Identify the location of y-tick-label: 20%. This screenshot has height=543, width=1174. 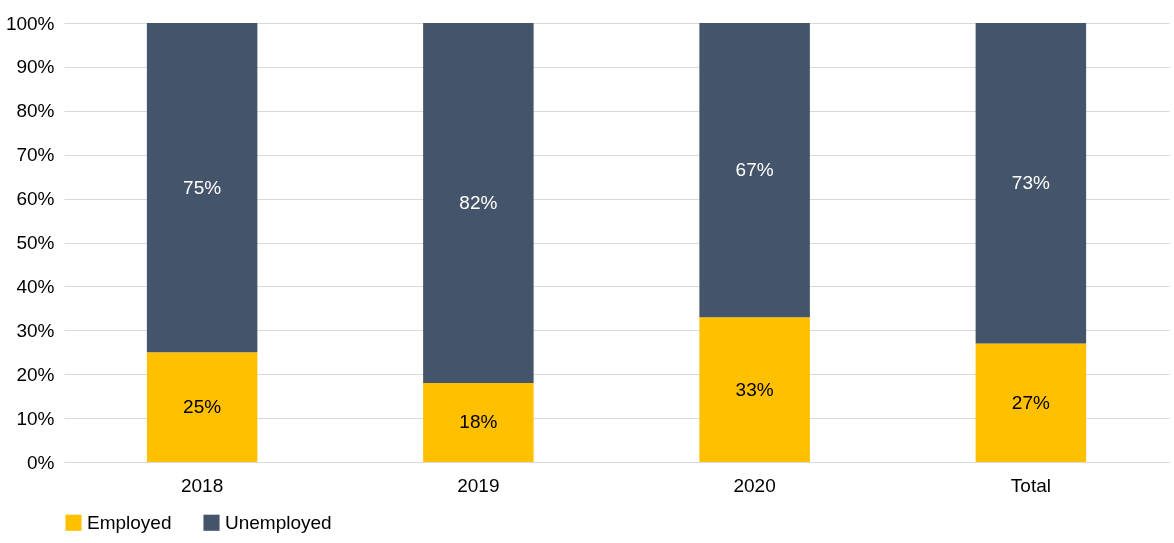
(35, 374).